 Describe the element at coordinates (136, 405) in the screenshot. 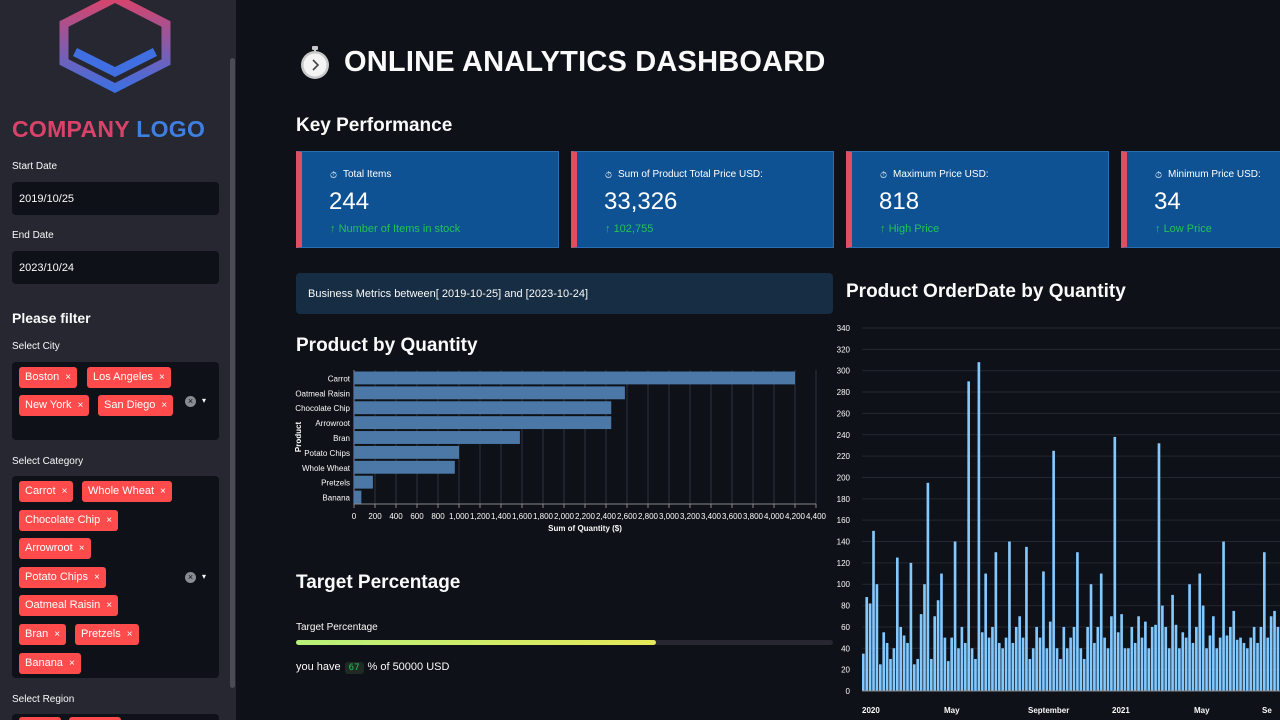

I see `city-tag: San Diego ×` at that location.